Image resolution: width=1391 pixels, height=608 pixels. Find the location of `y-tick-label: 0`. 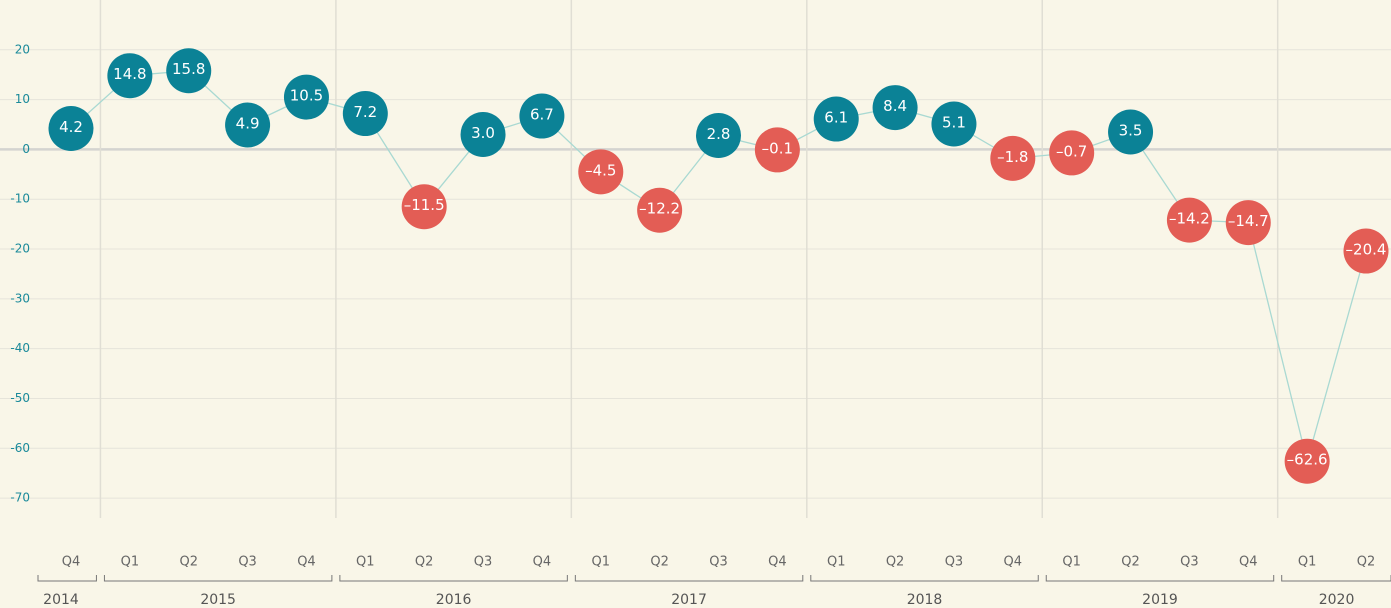

y-tick-label: 0 is located at coordinates (26, 149).